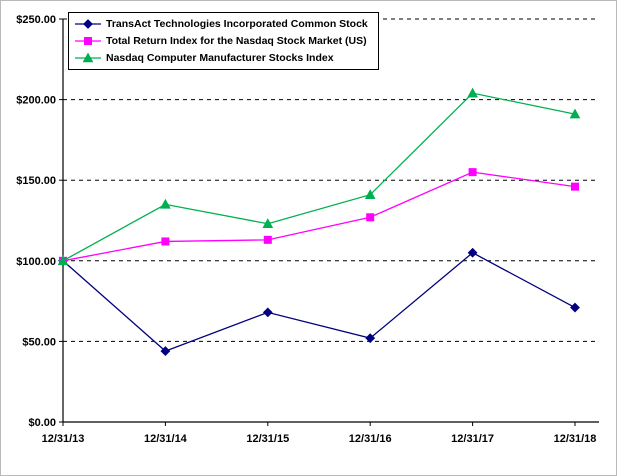  Describe the element at coordinates (166, 439) in the screenshot. I see `x-axis-label: 12/31/14` at that location.